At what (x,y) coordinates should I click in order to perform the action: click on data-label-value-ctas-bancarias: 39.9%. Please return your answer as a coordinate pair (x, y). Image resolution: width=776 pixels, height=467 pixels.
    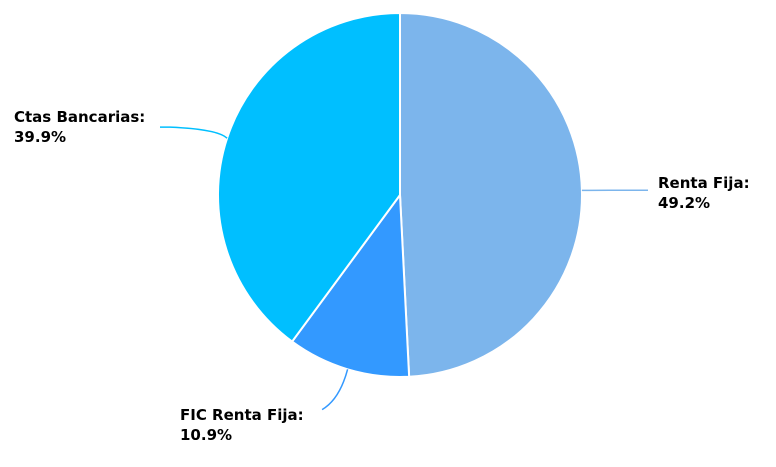
    Looking at the image, I should click on (40, 137).